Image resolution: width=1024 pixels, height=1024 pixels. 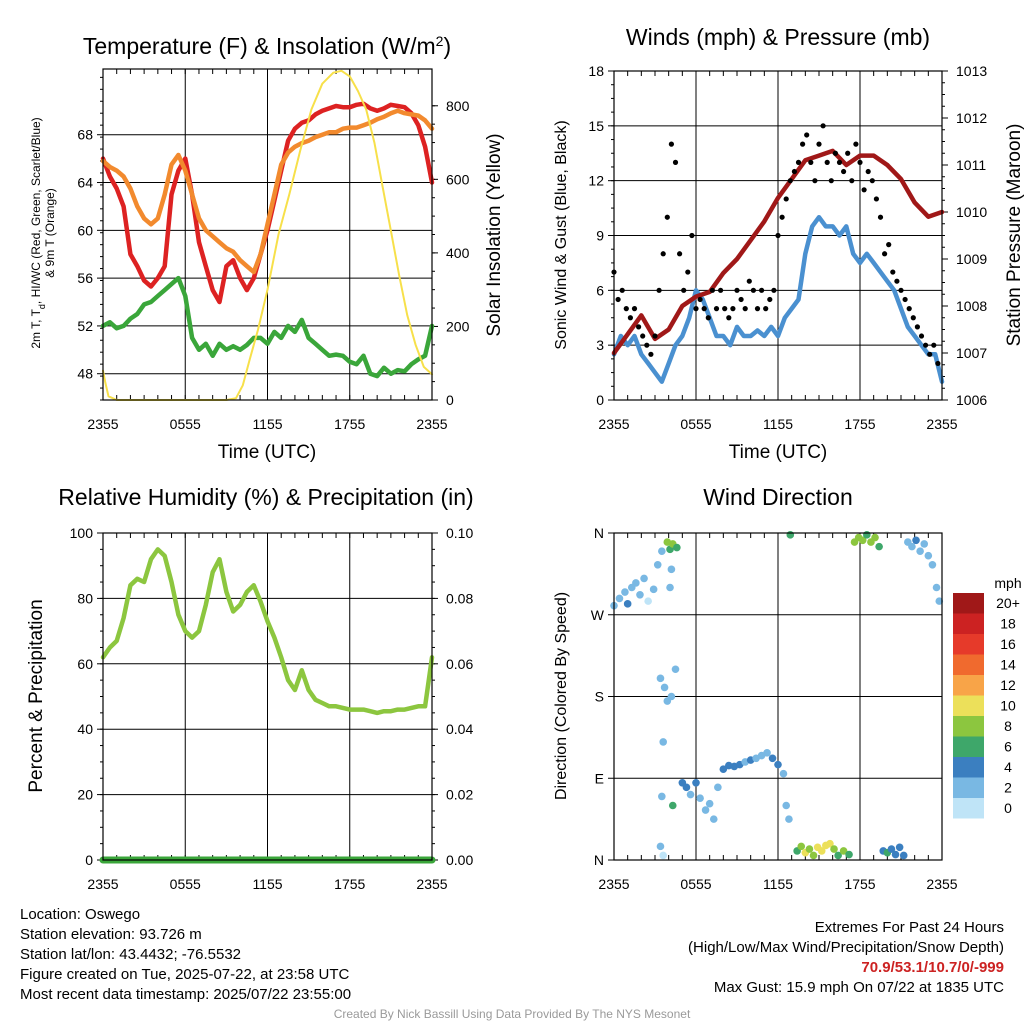 What do you see at coordinates (1008, 808) in the screenshot?
I see `legend-label: 0` at bounding box center [1008, 808].